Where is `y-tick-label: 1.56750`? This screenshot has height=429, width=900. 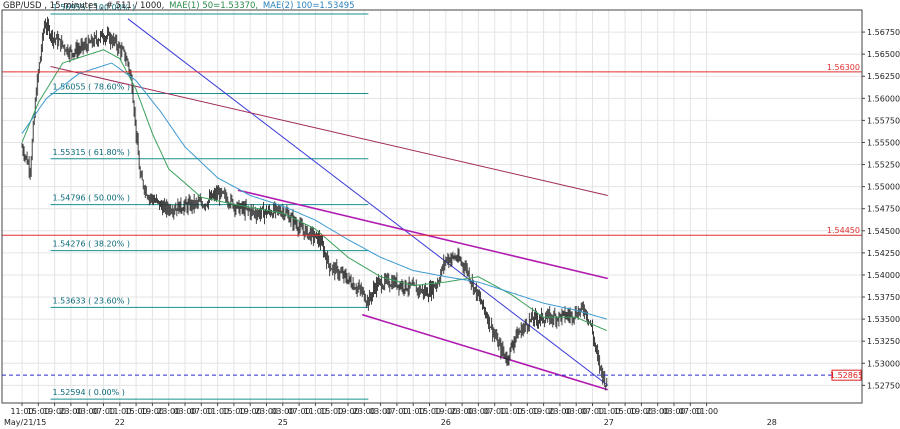
y-tick-label: 1.56750 is located at coordinates (883, 32).